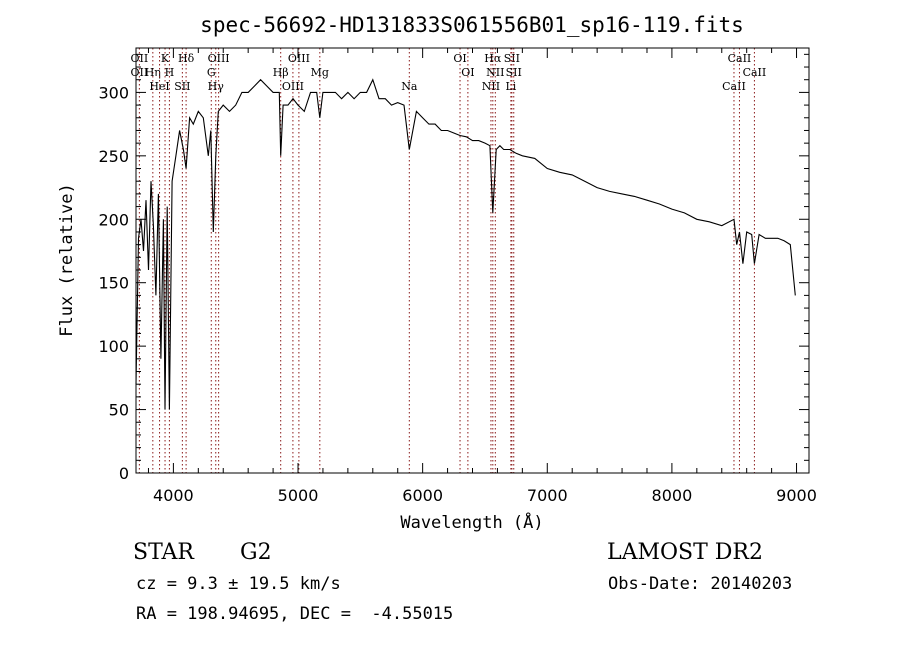  Describe the element at coordinates (173, 495) in the screenshot. I see `x-tick-label: 4000` at that location.